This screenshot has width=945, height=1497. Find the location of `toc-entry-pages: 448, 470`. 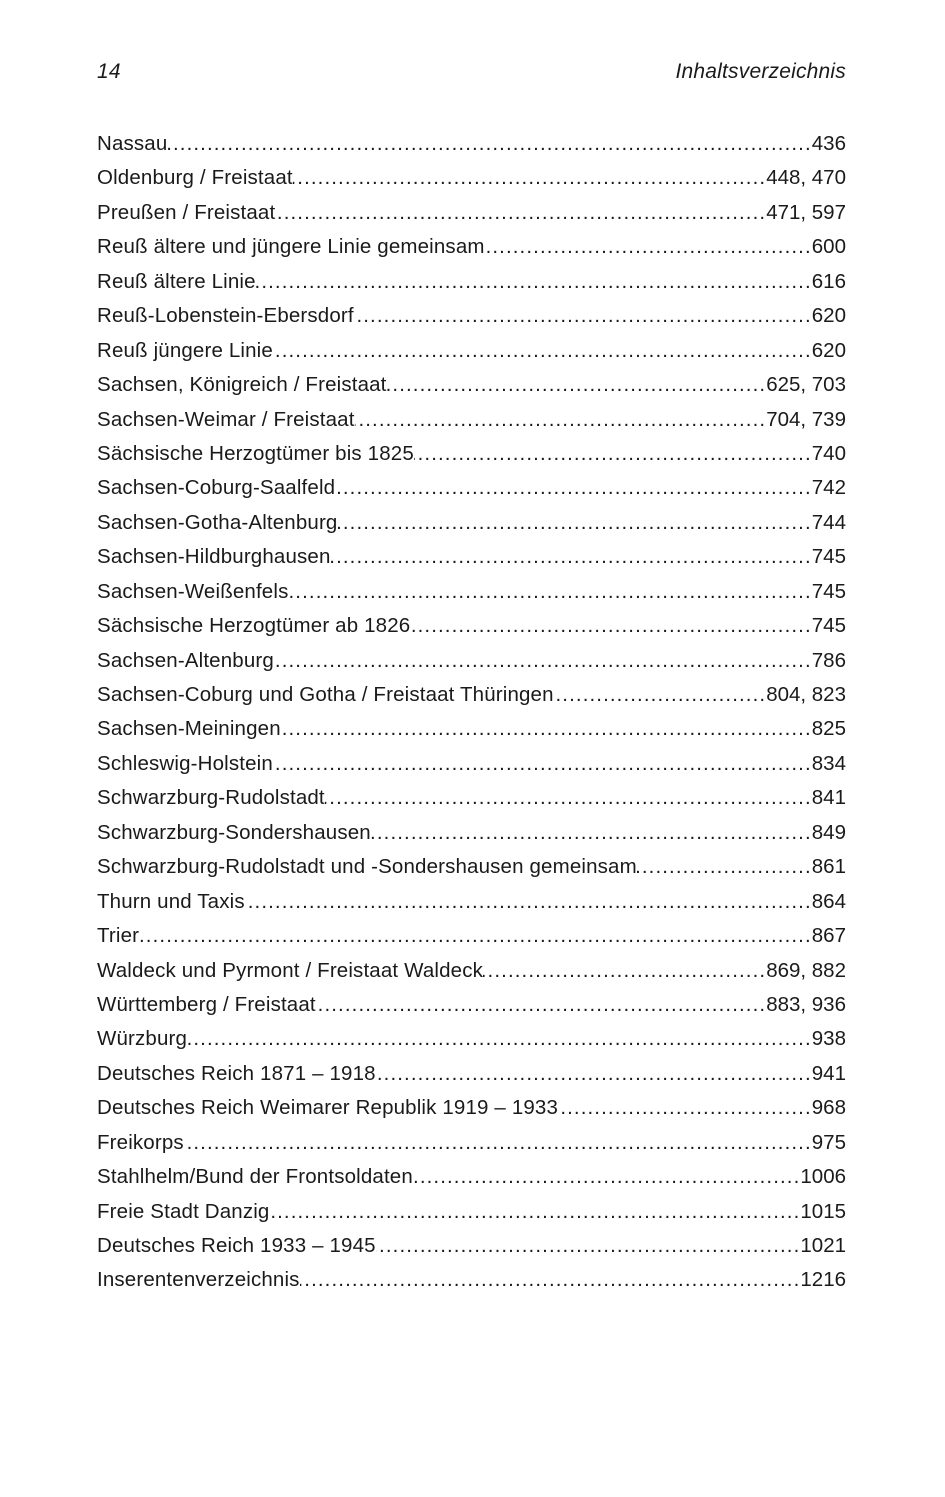

toc-entry-pages: 448, 470 is located at coordinates (806, 178).